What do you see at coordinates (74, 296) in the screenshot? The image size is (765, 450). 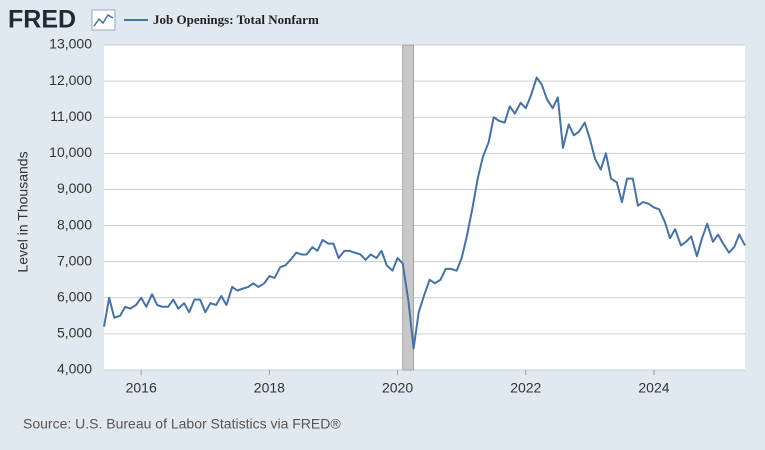 I see `y-tick-label: 6,000` at bounding box center [74, 296].